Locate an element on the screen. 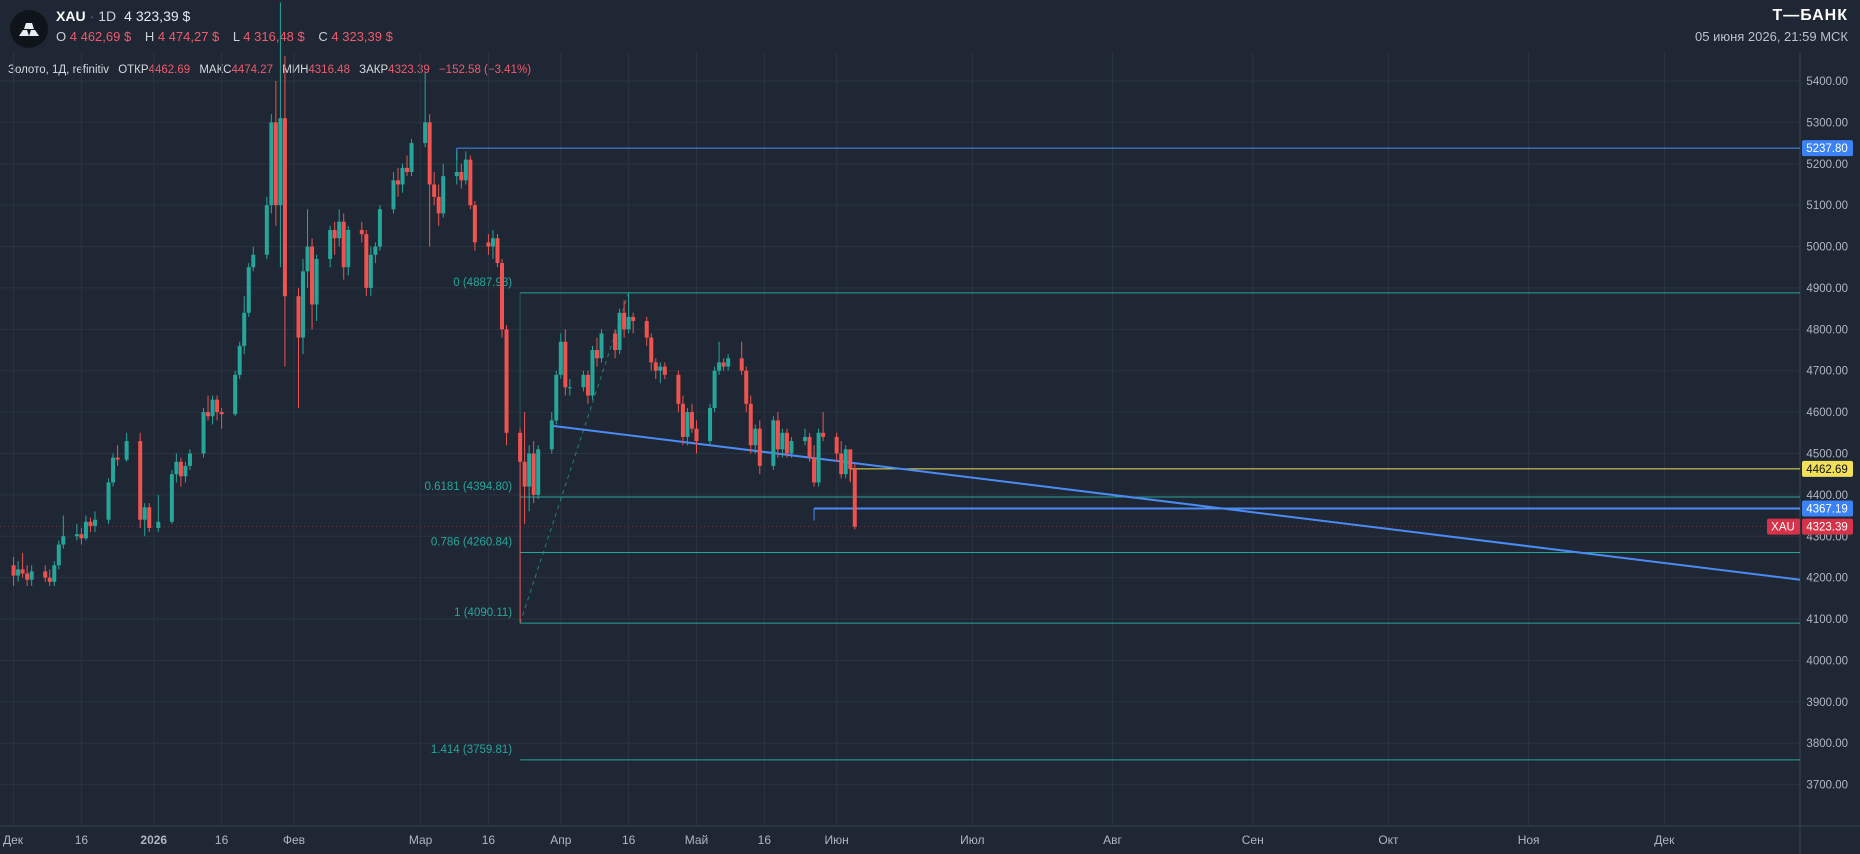  y-tick-label: 4800.00 is located at coordinates (1827, 330).